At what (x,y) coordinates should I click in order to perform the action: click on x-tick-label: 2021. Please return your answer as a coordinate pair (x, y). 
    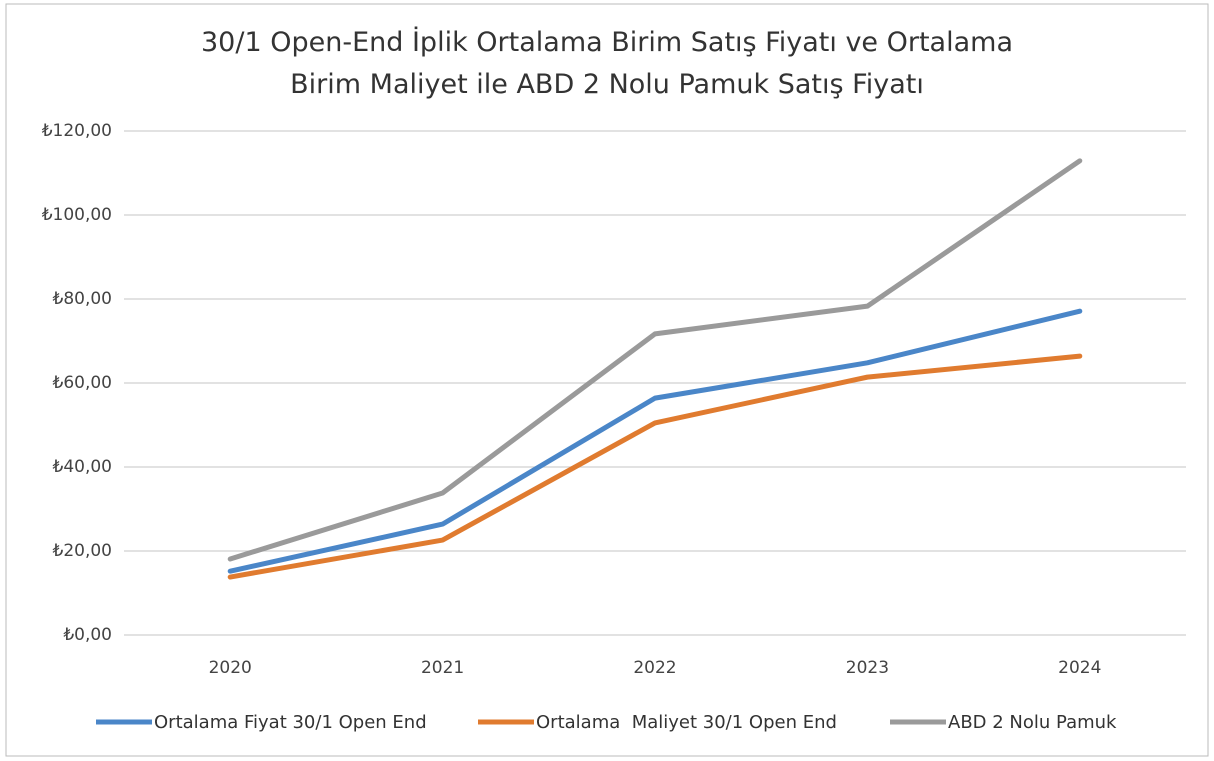
    Looking at the image, I should click on (442, 668).